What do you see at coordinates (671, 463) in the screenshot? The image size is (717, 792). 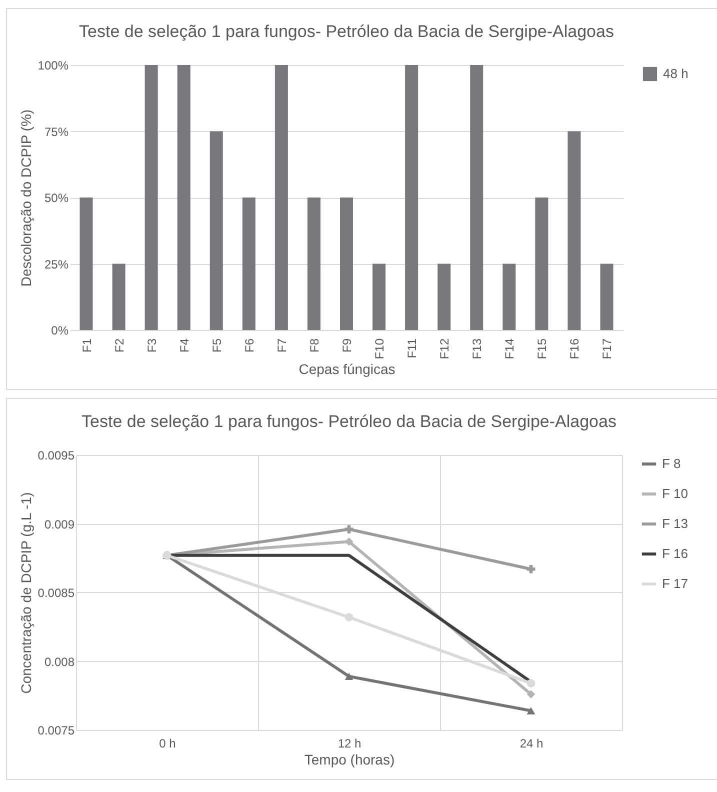 I see `legend-label: F 8` at bounding box center [671, 463].